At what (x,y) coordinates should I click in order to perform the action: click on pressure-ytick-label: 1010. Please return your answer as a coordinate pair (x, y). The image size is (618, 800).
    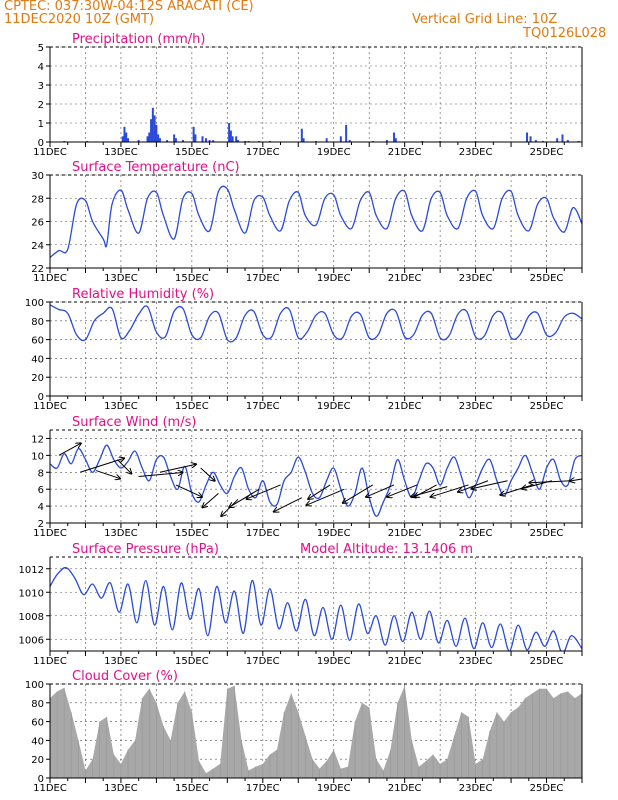
    Looking at the image, I should click on (31, 593).